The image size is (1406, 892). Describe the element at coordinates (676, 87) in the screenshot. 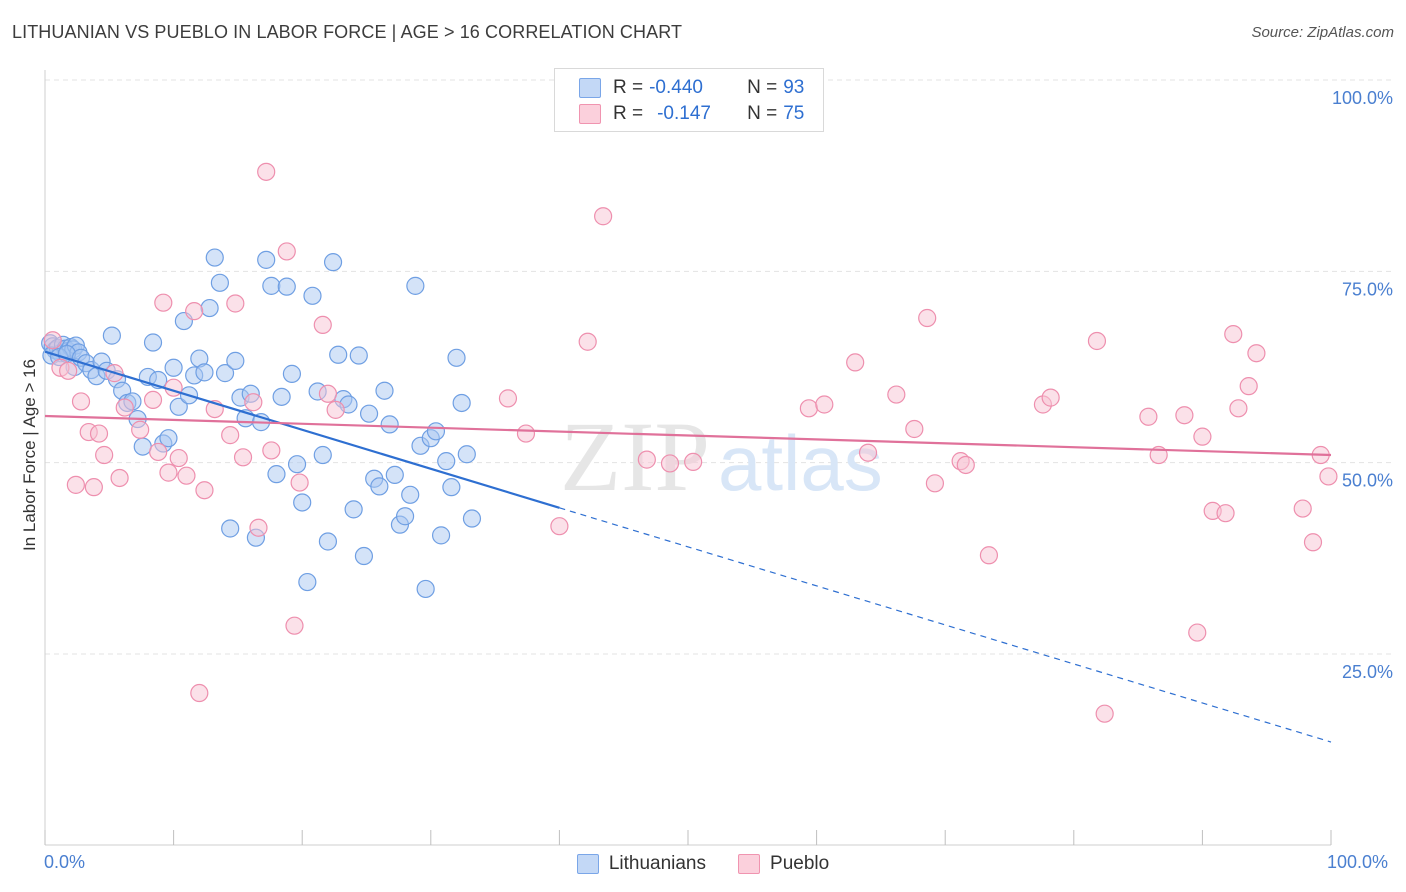

I see `legend-r-value: -0.440` at that location.